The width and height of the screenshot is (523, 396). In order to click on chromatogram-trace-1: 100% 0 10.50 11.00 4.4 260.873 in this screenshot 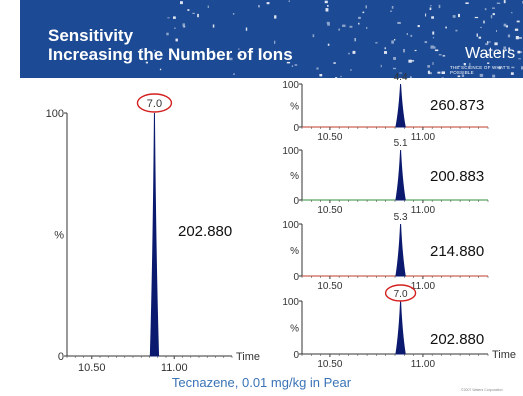, I will do `click(385, 107)`.